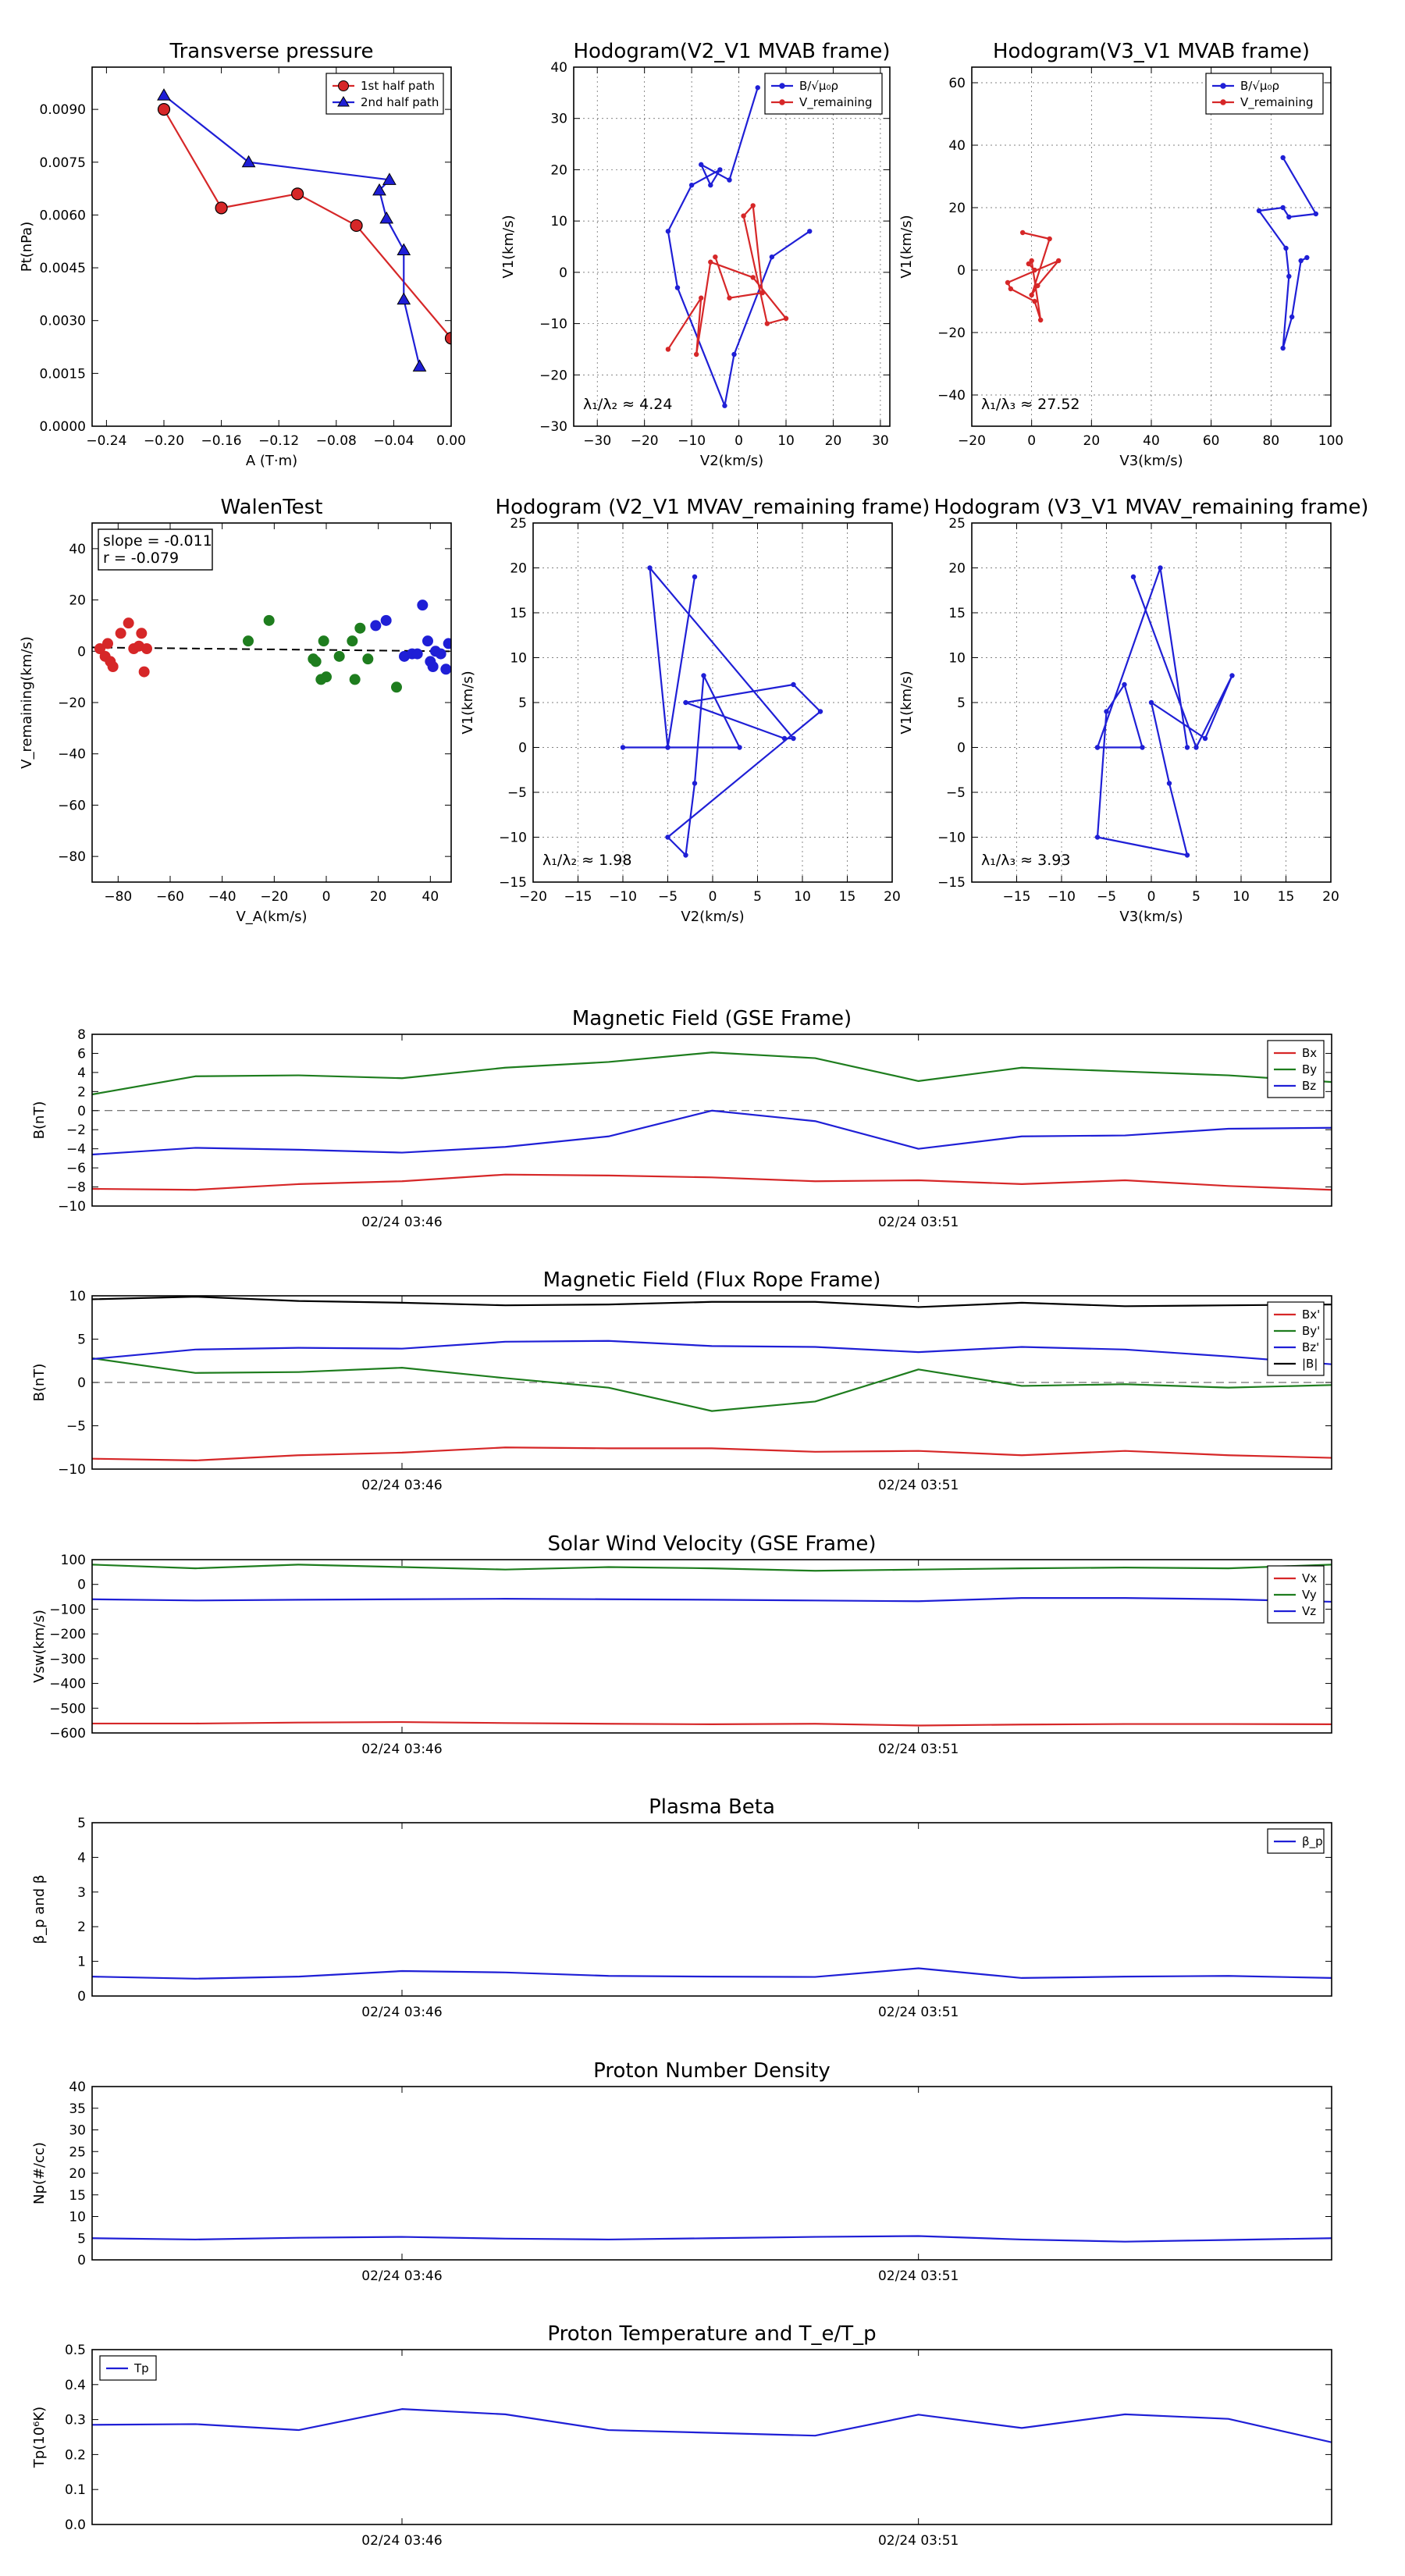 The width and height of the screenshot is (1405, 2576). What do you see at coordinates (378, 897) in the screenshot?
I see `x-tick-label: 20` at bounding box center [378, 897].